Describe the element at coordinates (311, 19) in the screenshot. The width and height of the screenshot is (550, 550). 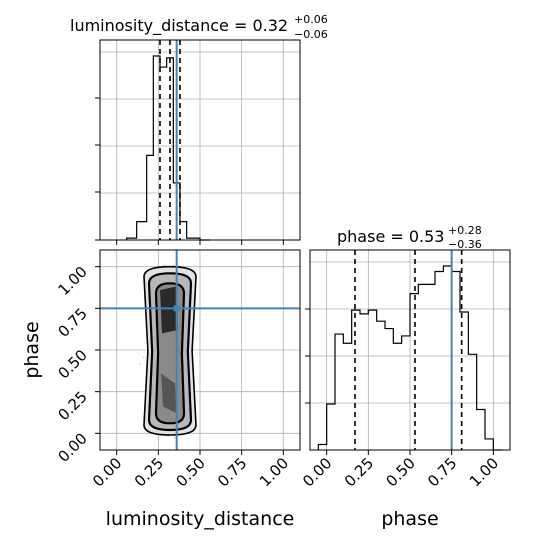
I see `title-luminosity-sup: +0.06` at that location.